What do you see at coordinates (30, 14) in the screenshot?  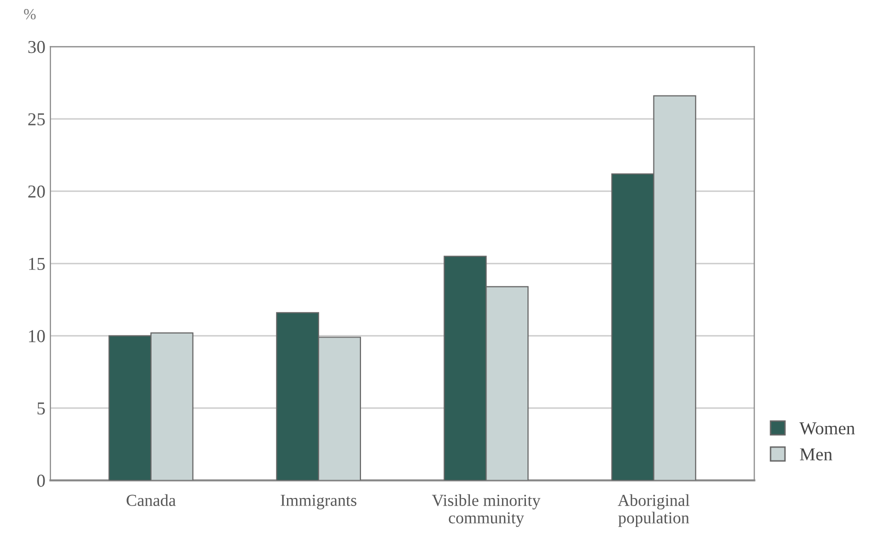 I see `y-axis-title: %` at bounding box center [30, 14].